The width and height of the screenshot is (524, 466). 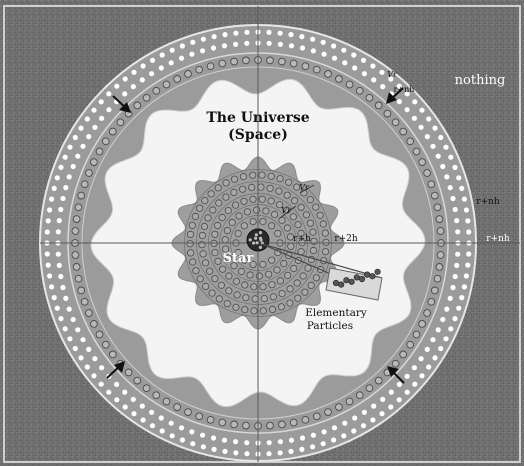 What do you see at coordinates (302, 239) in the screenshot?
I see `radius-label-r-plus-h: r+h` at bounding box center [302, 239].